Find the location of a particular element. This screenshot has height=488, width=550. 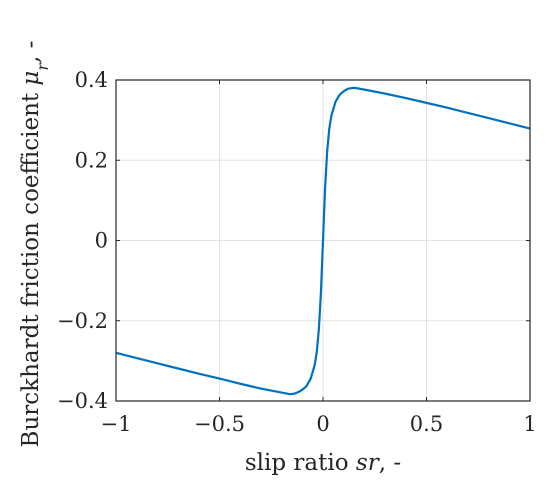

y-tick-label: 0.4 is located at coordinates (91, 80).